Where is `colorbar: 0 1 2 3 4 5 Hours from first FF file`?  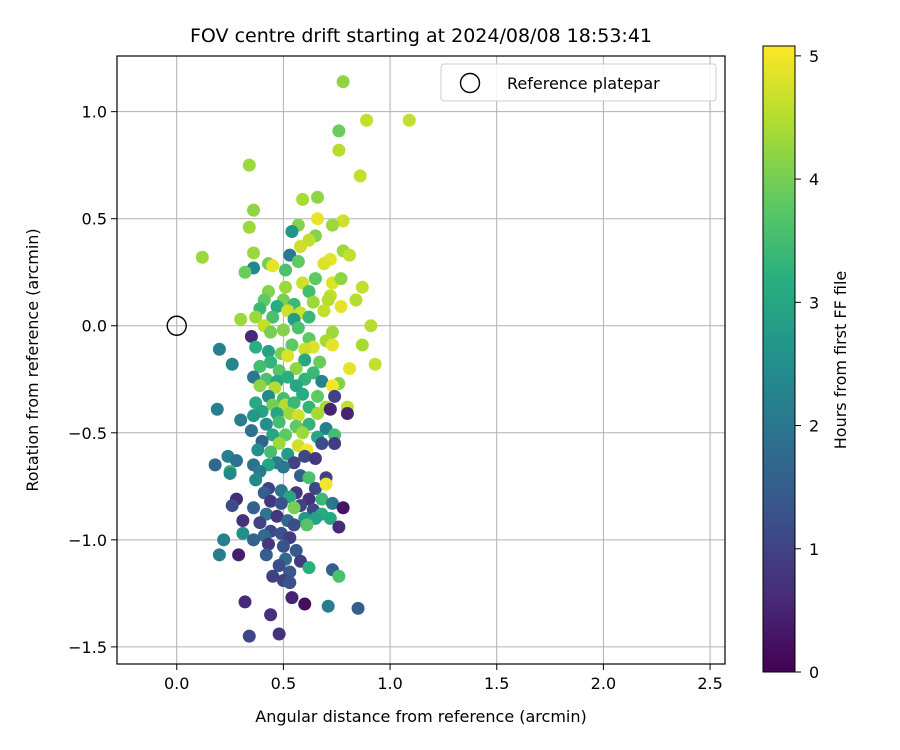 colorbar: 0 1 2 3 4 5 Hours from first FF file is located at coordinates (806, 363).